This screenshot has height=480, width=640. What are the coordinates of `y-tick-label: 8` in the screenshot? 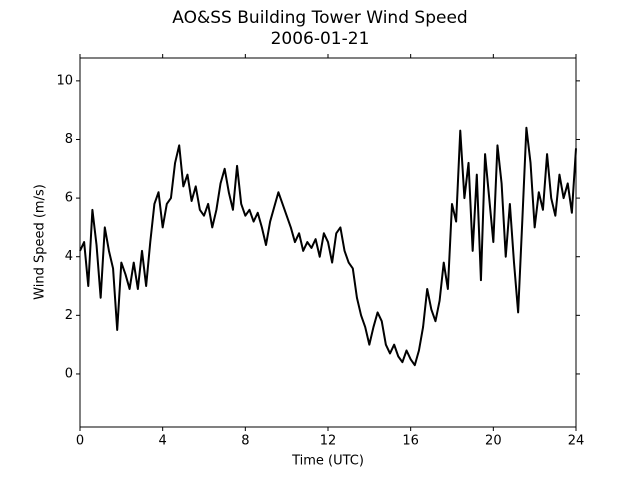 It's located at (69, 139).